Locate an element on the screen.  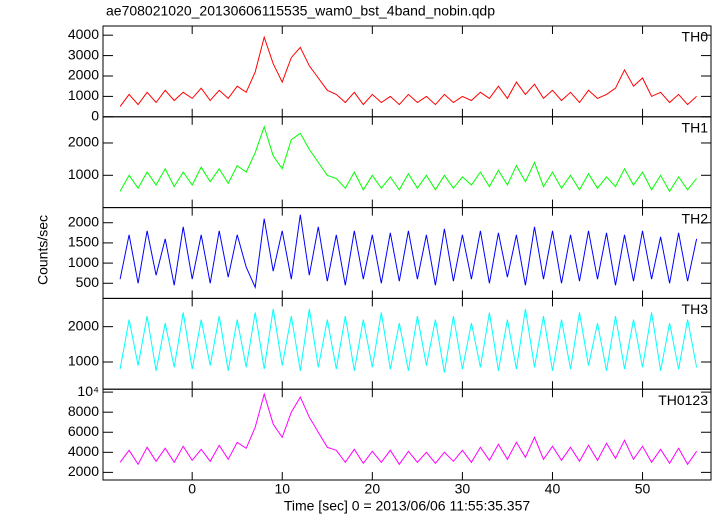
y-tick-label: 500 is located at coordinates (88, 282).